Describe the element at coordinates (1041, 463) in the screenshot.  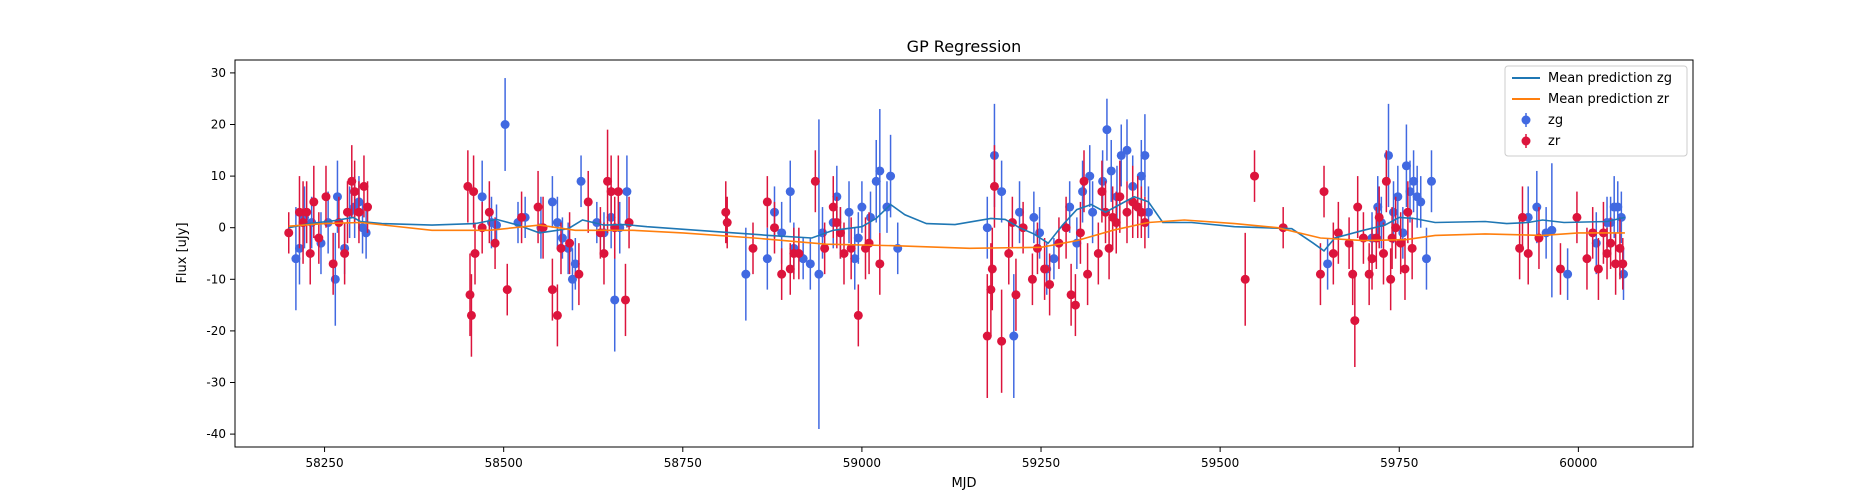
I see `x-tick-label: 59250` at that location.